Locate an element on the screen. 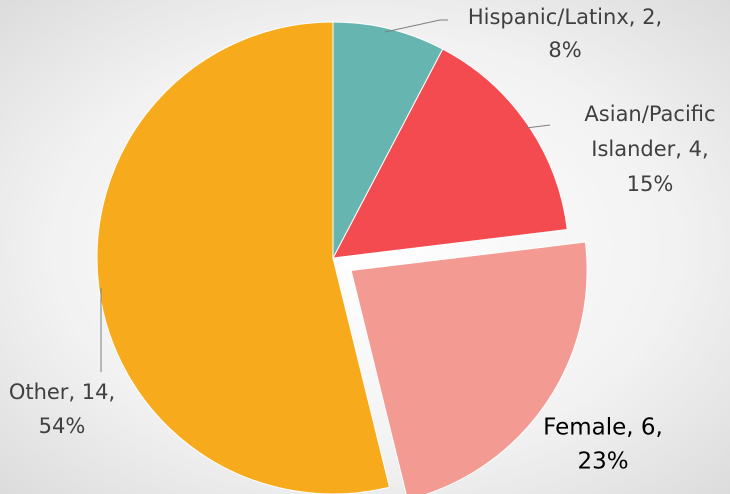 Image resolution: width=730 pixels, height=494 pixels. data-label: Other, 14, is located at coordinates (62, 392).